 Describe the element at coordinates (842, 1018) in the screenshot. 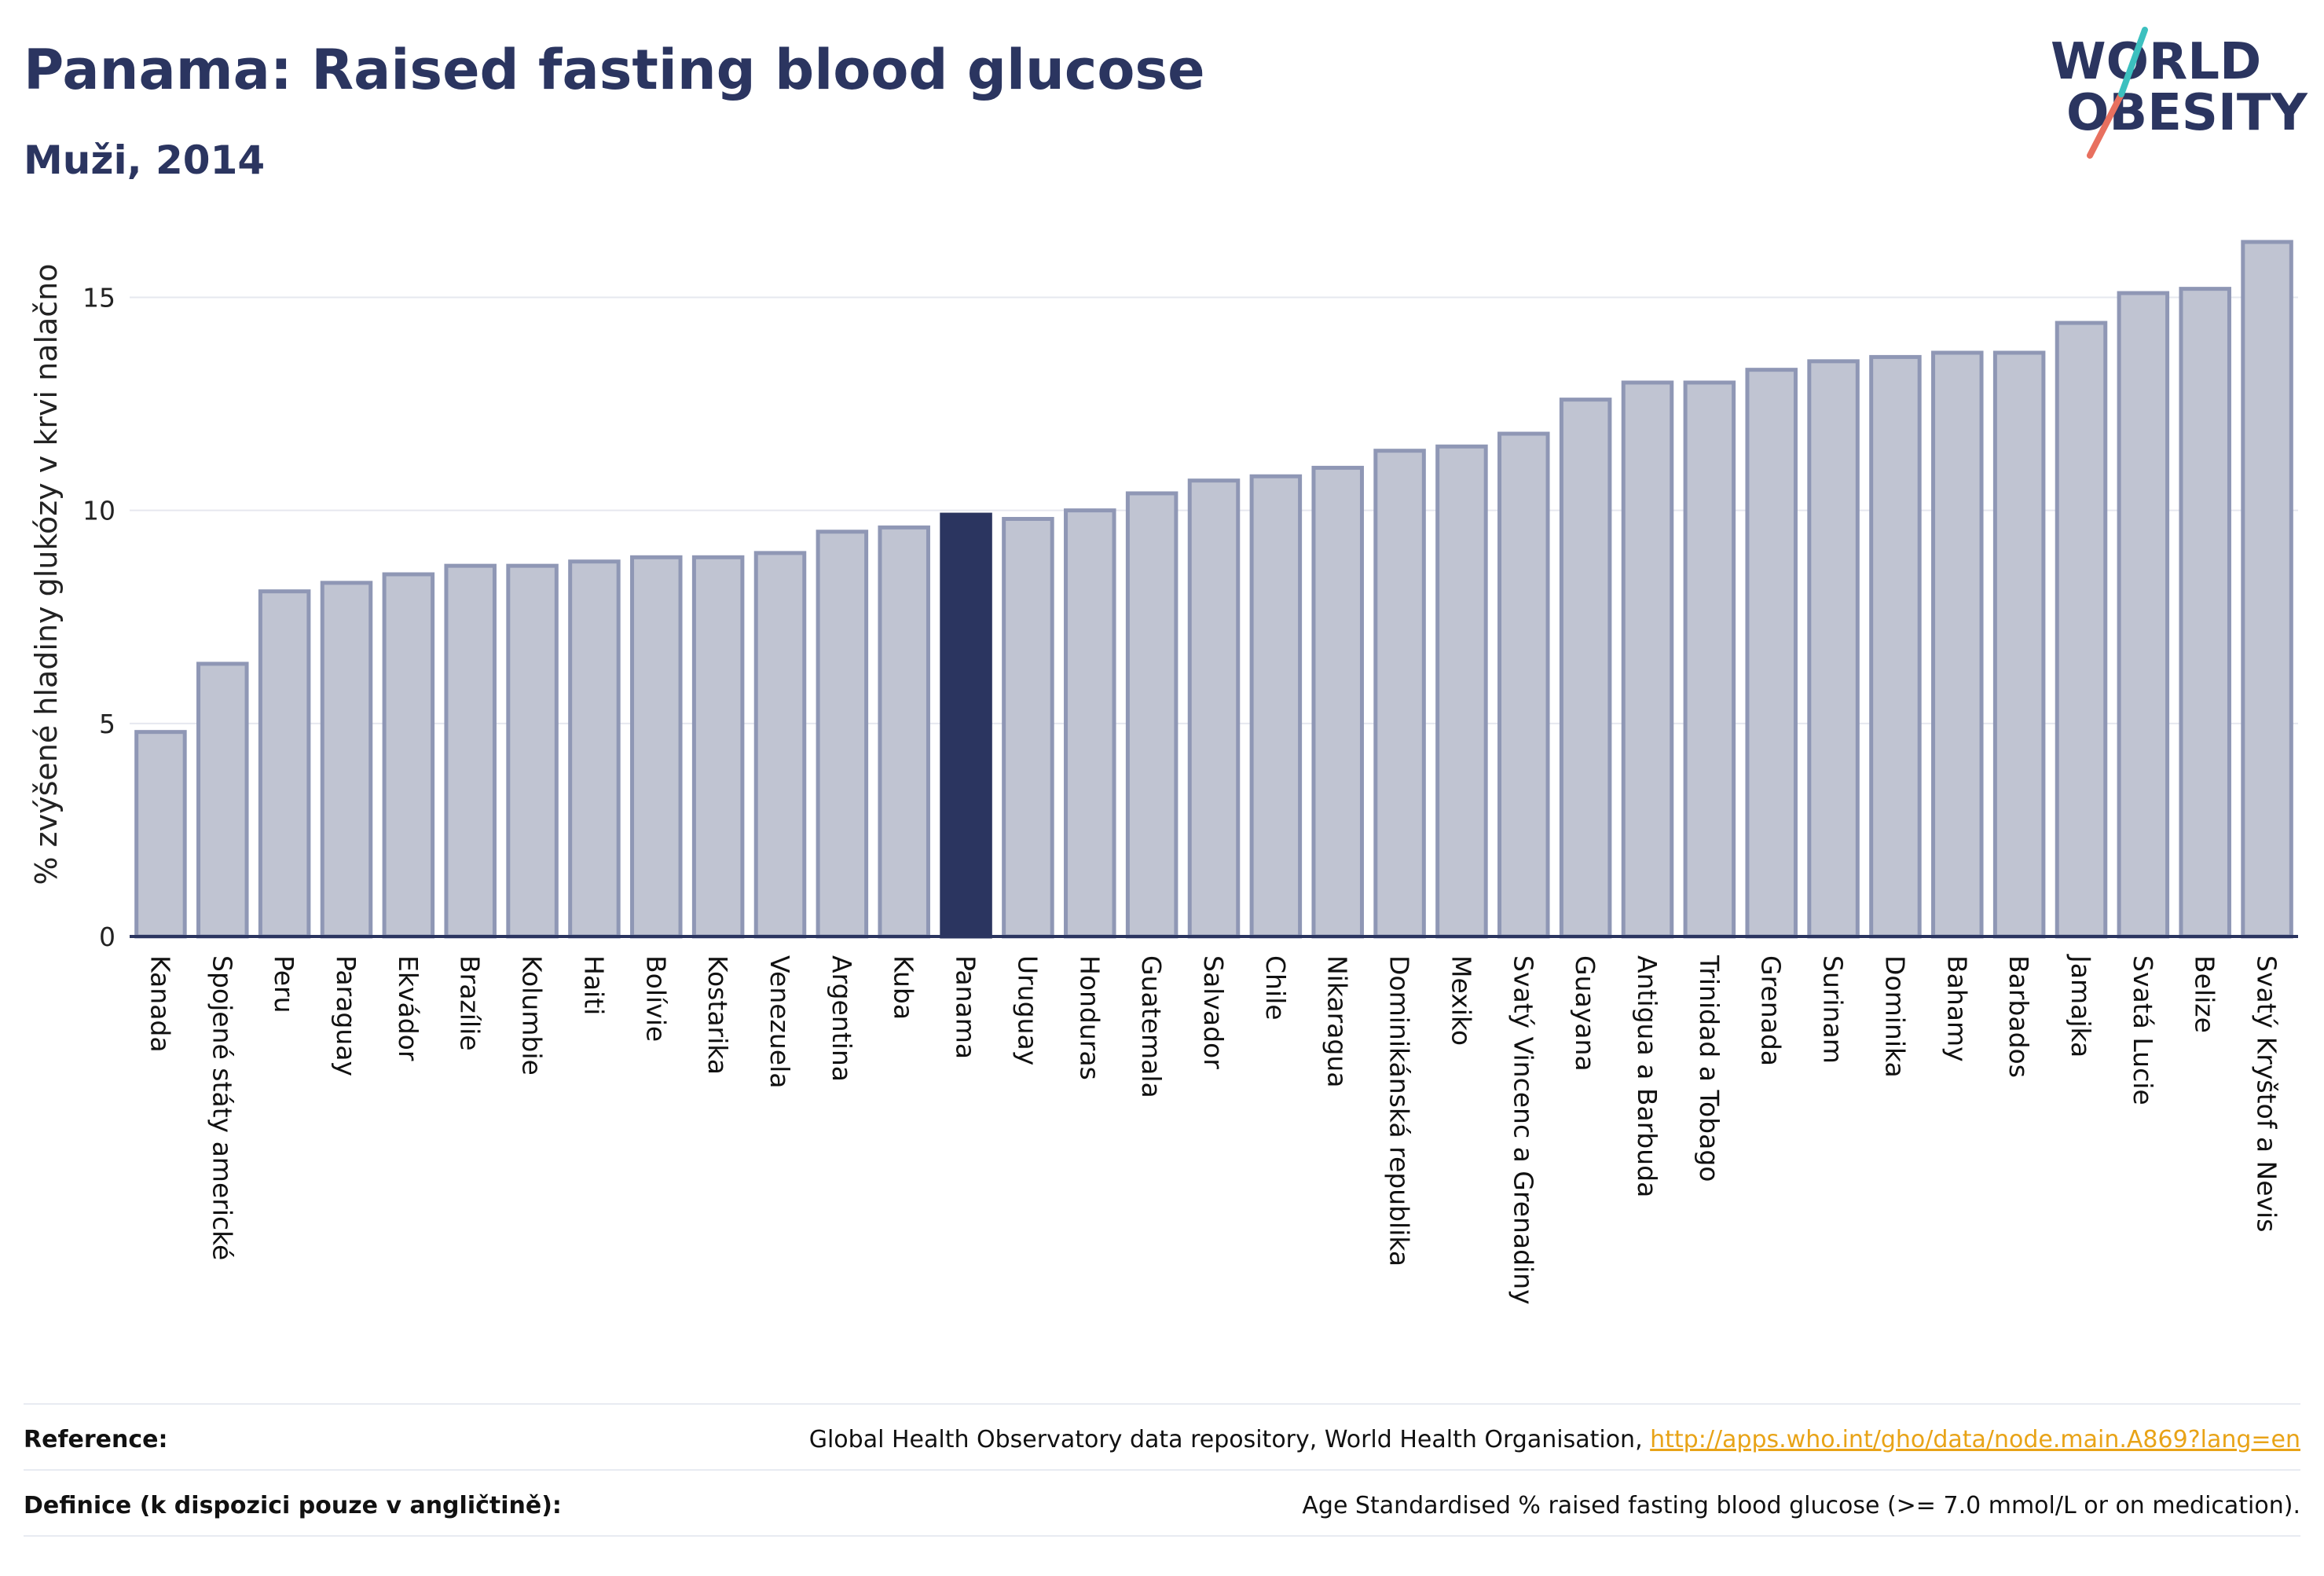

I see `x-tick-label: Argentina` at that location.